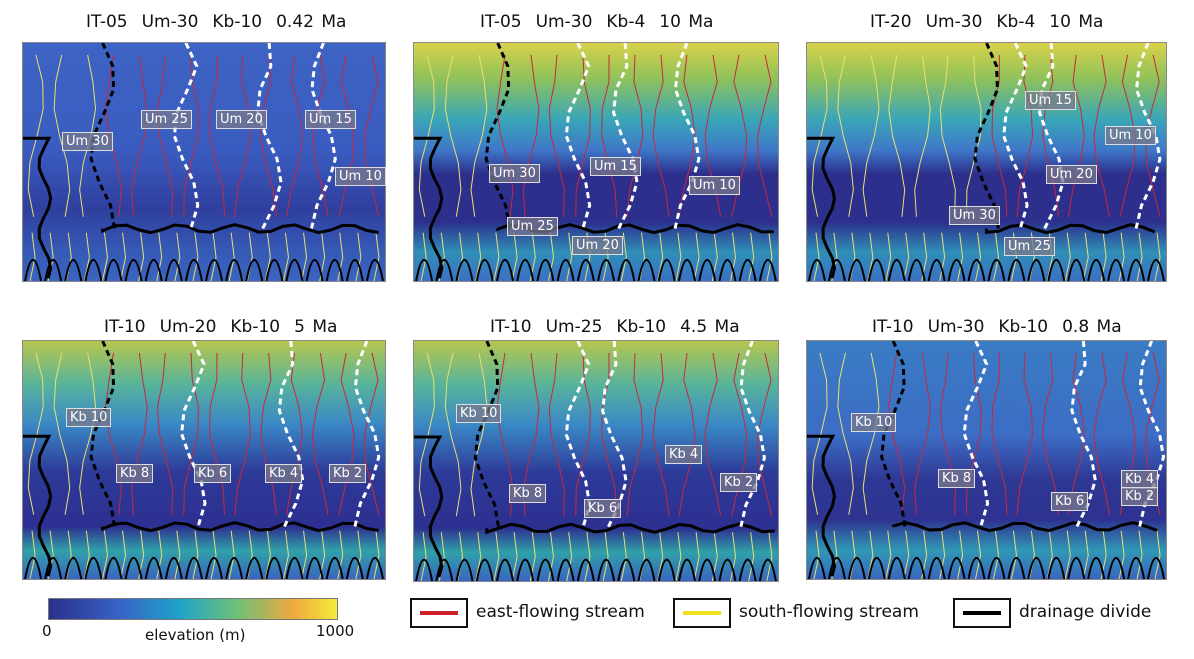  Describe the element at coordinates (107, 22) in the screenshot. I see `title-part: IT-05` at that location.